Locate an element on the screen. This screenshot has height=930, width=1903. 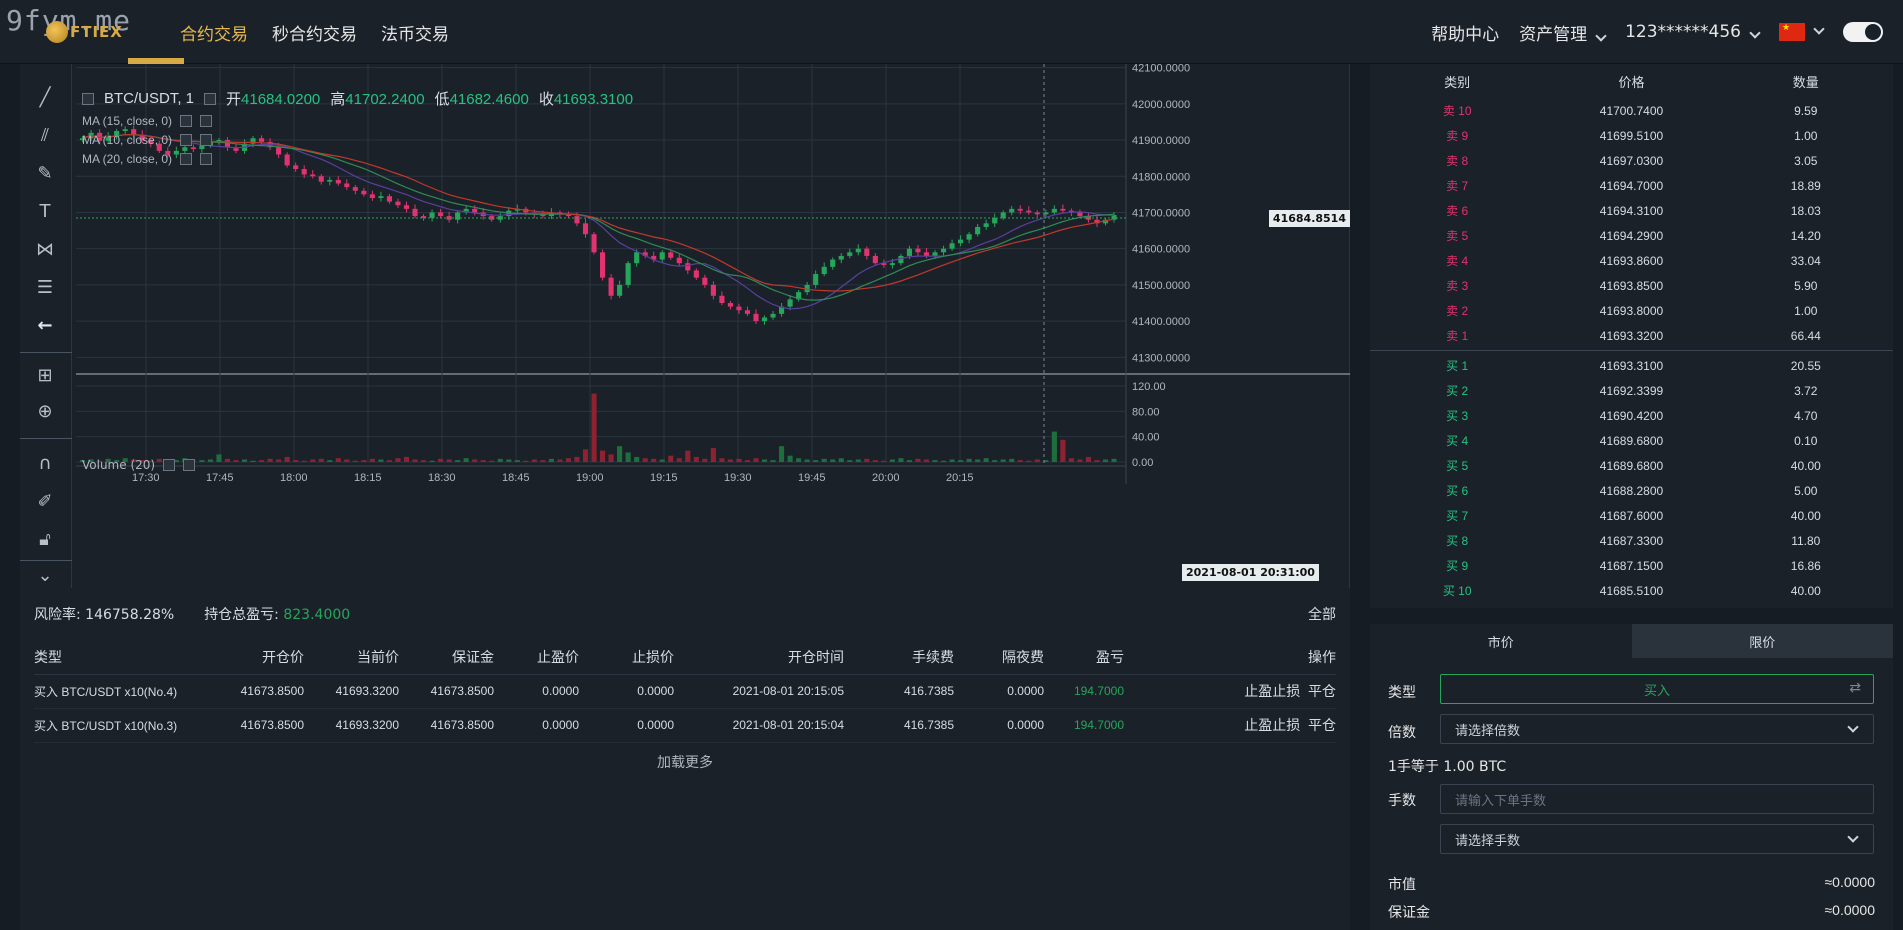
help-center-link: 帮助中心 is located at coordinates (1465, 34).